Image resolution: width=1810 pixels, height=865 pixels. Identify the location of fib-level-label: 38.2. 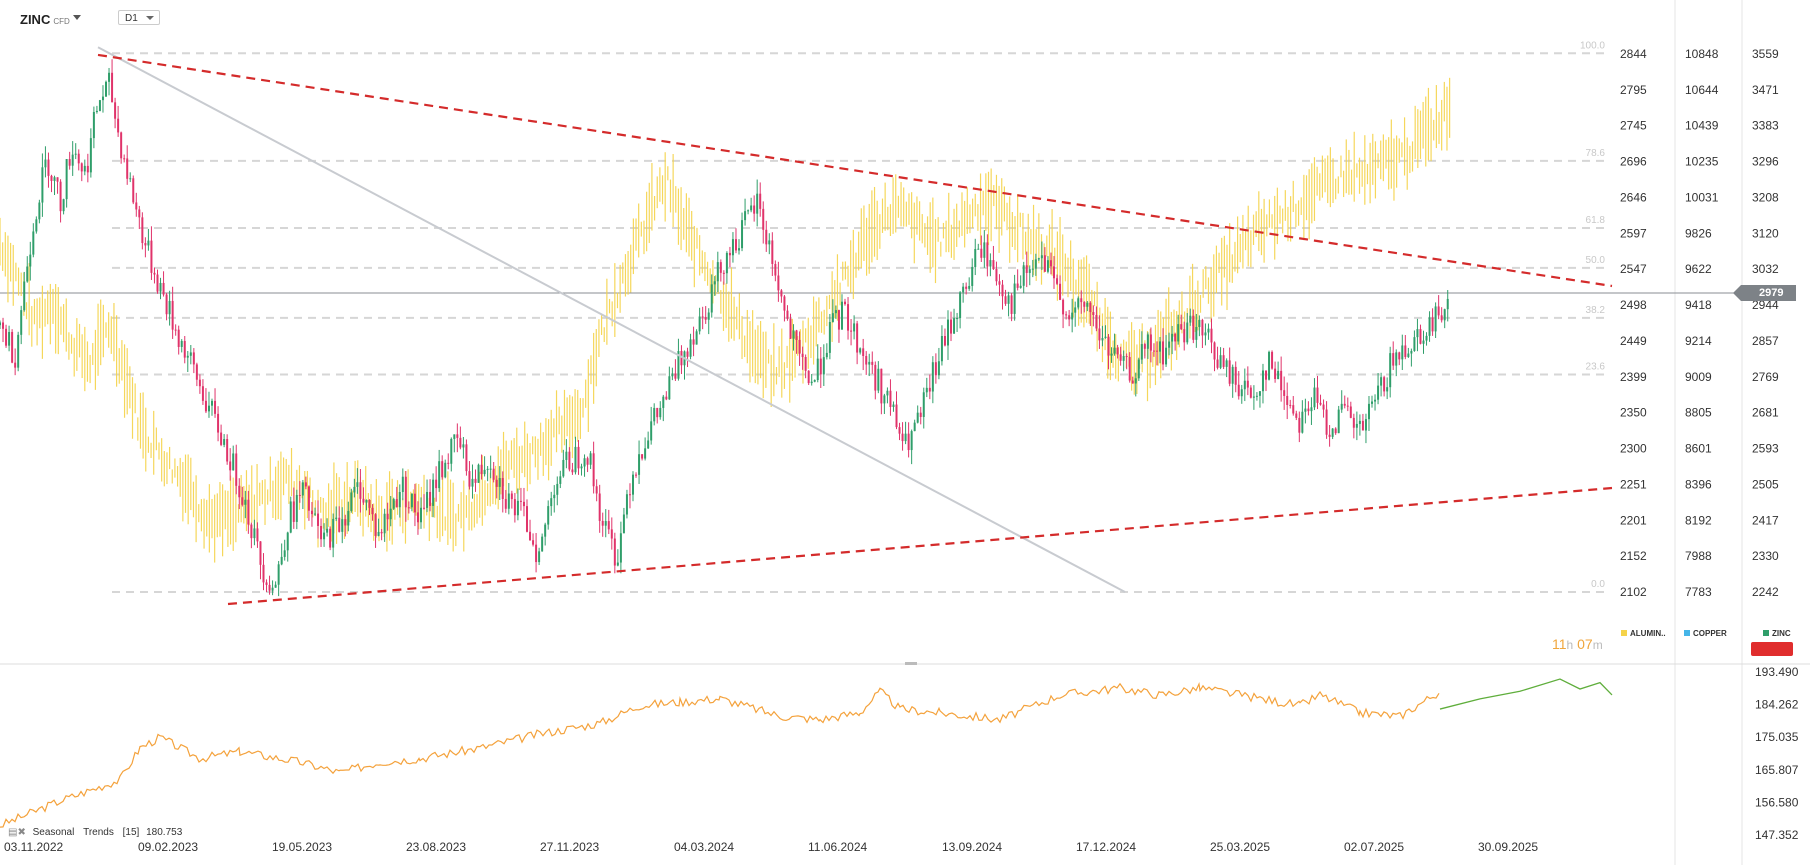
(1596, 310).